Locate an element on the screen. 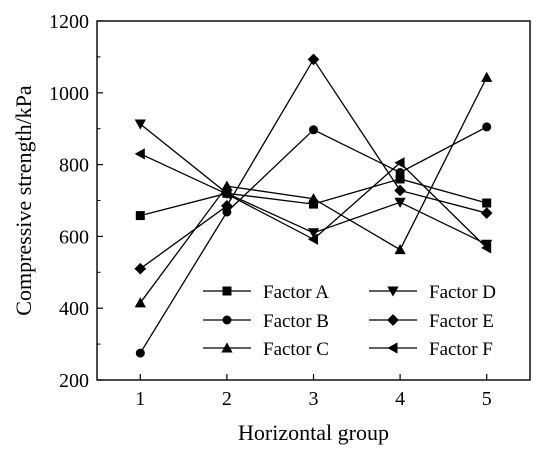 The width and height of the screenshot is (550, 457). x-tick-label: 2 is located at coordinates (227, 399).